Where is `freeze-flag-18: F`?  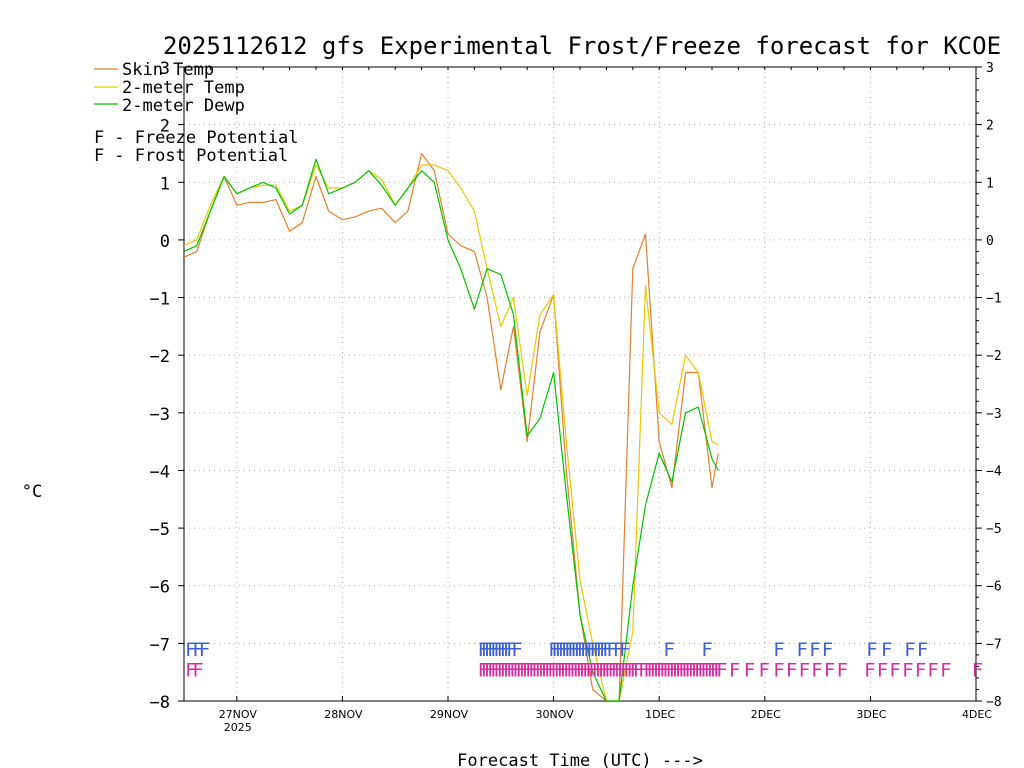 freeze-flag-18: F is located at coordinates (533, 670).